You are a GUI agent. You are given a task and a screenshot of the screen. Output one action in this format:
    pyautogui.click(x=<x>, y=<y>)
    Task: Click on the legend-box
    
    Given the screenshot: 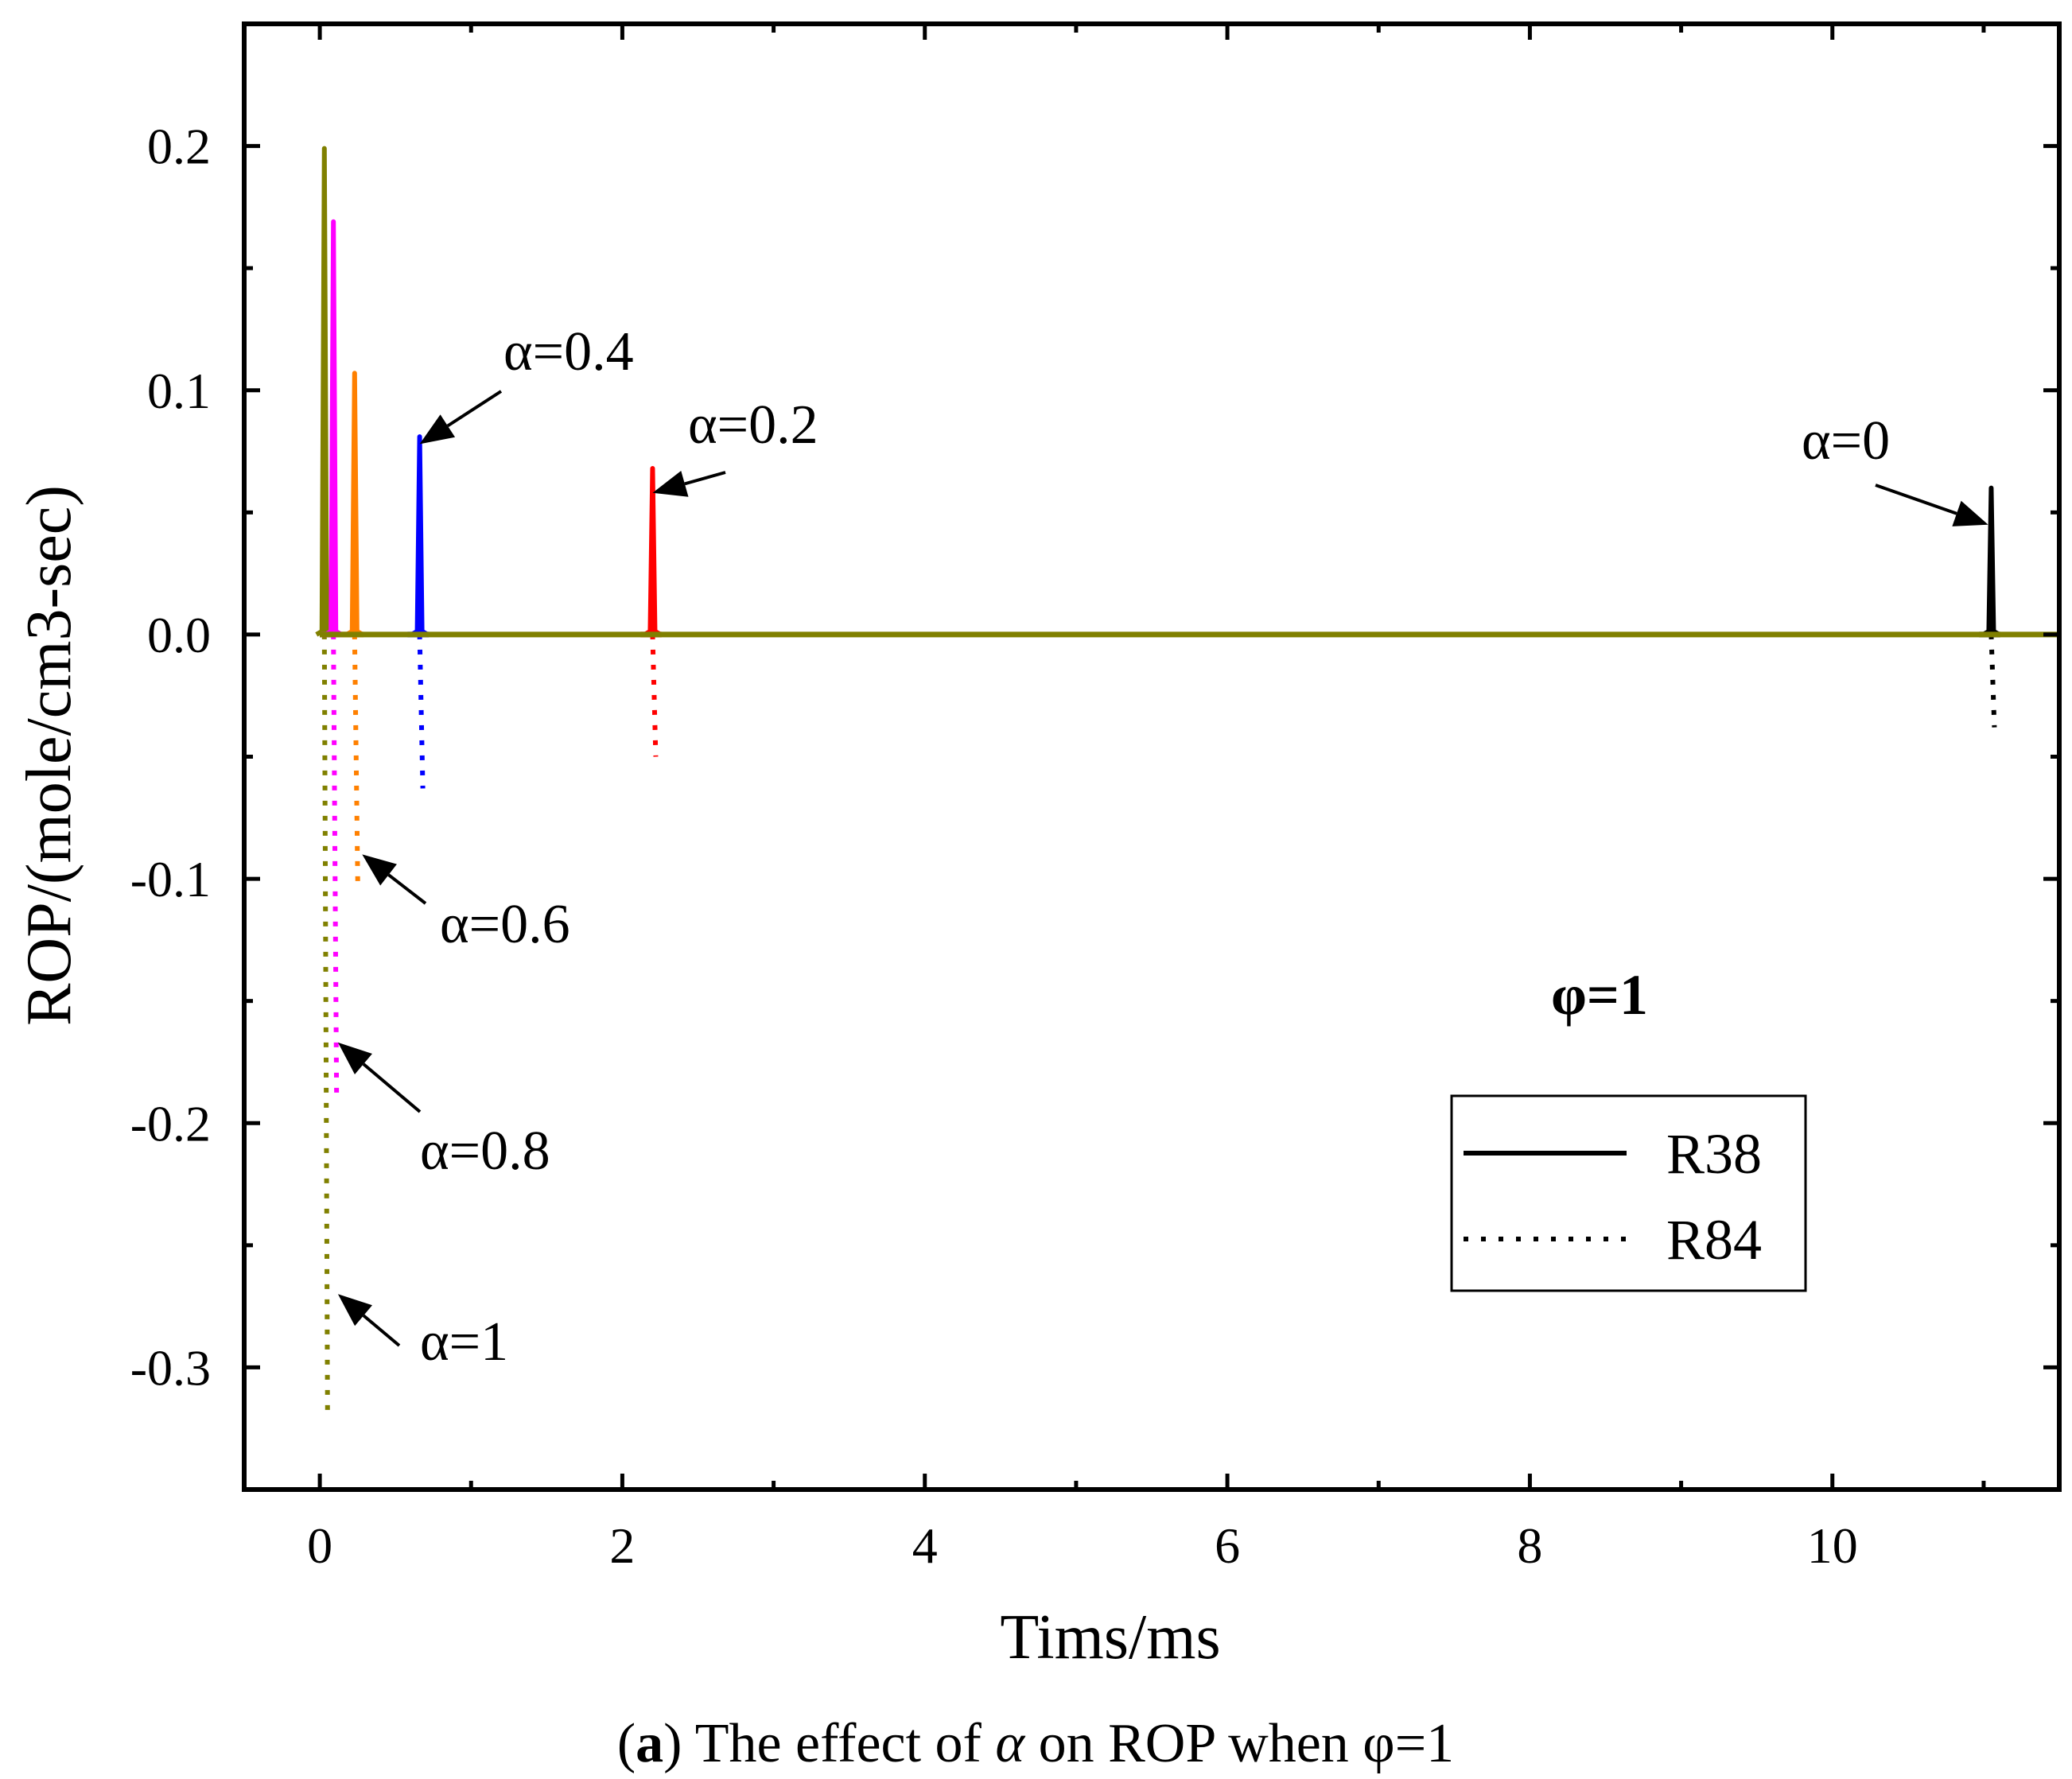 What is the action you would take?
    pyautogui.click(x=1628, y=1193)
    